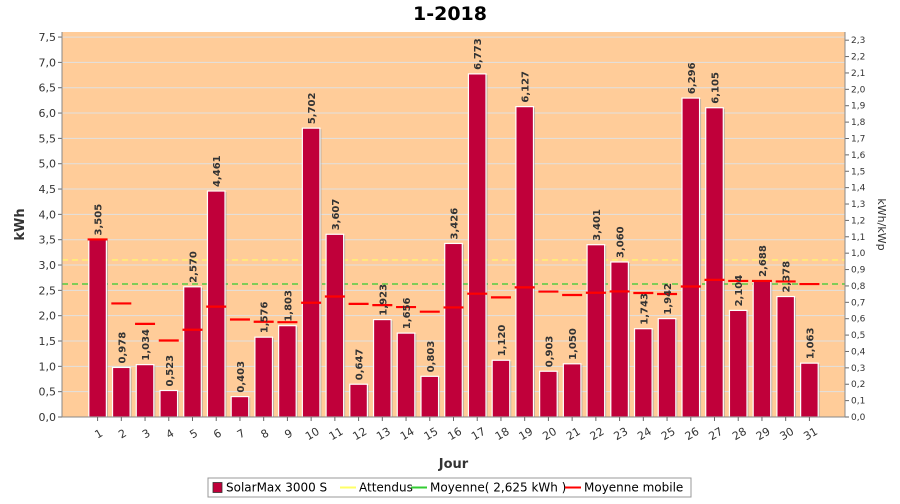 The width and height of the screenshot is (900, 504). What do you see at coordinates (241, 434) in the screenshot?
I see `x-tick-label: 7` at bounding box center [241, 434].